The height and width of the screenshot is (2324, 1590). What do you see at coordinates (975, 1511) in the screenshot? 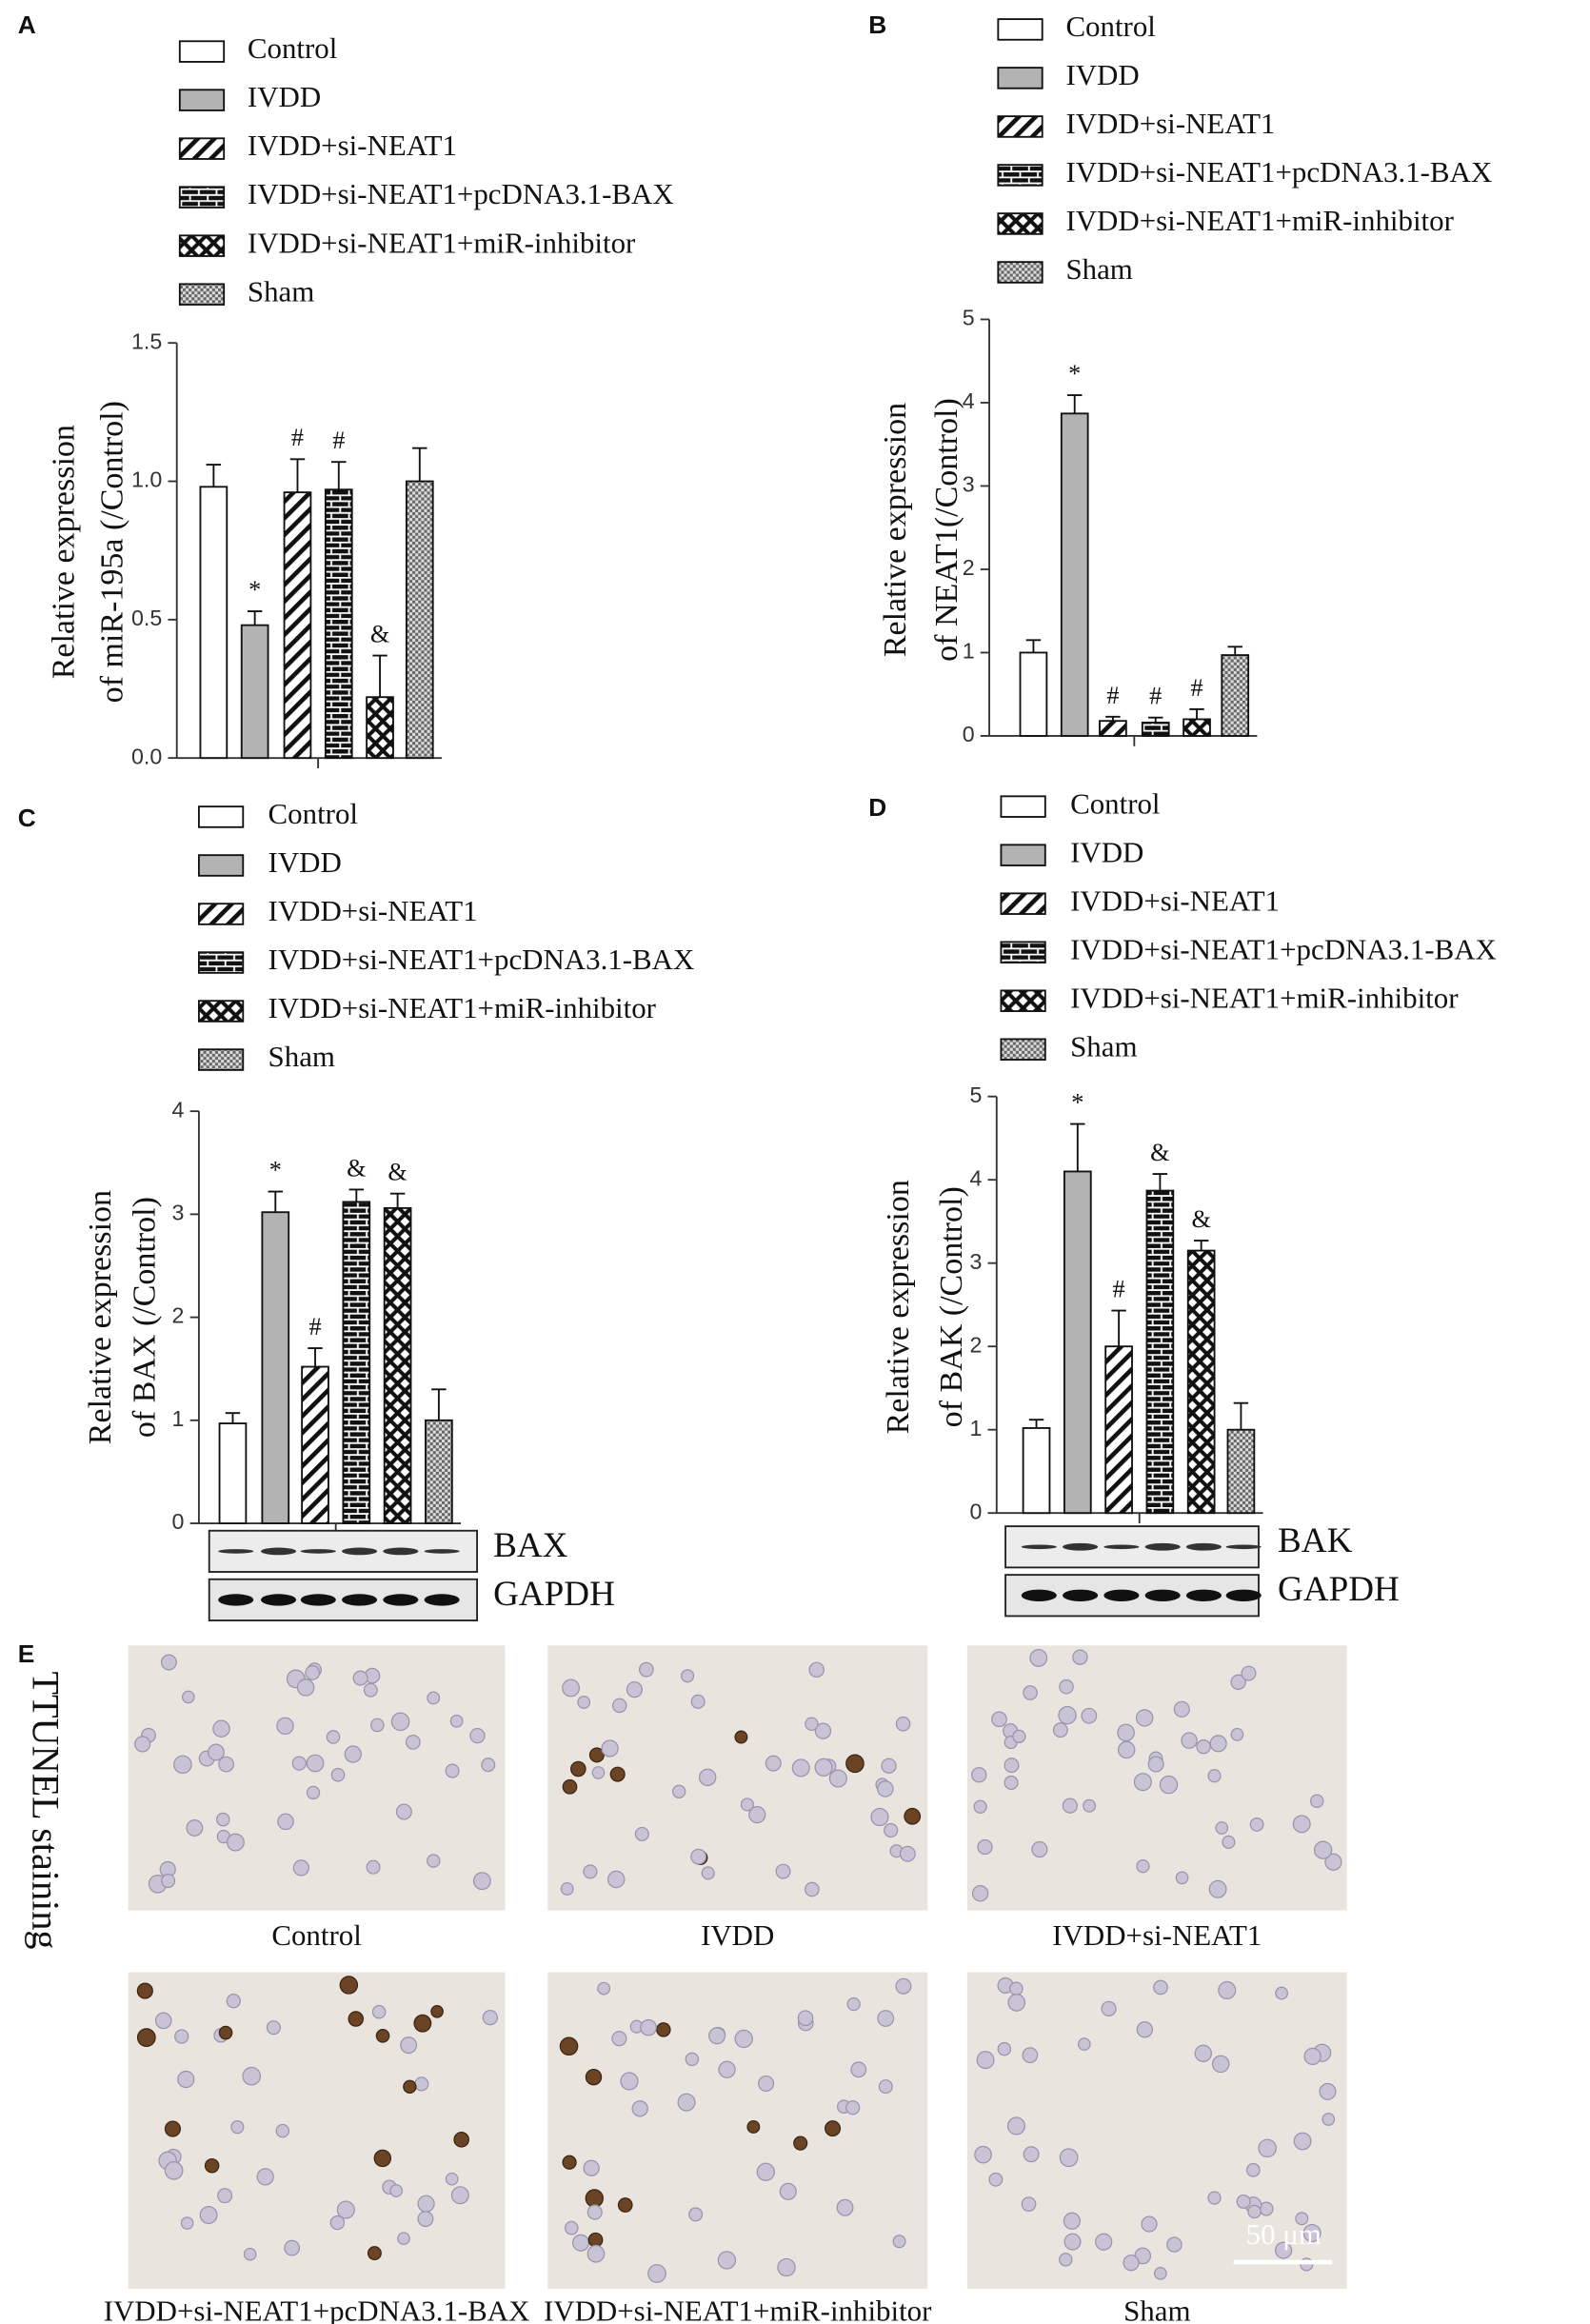
I see `y-tick-label: 0` at bounding box center [975, 1511].